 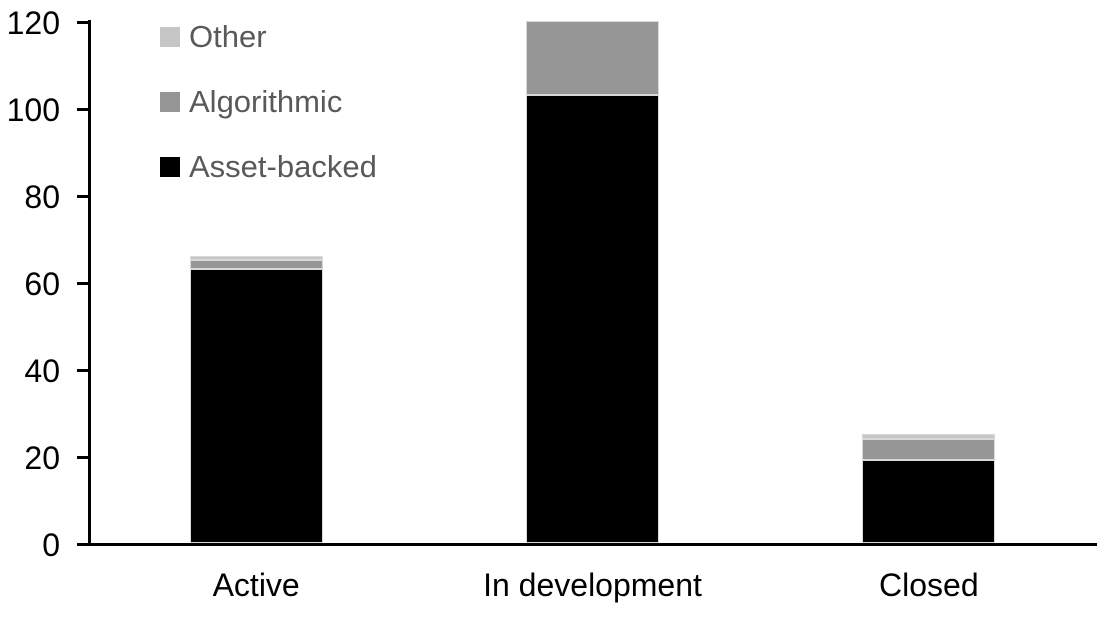 I want to click on legend-swatch-algorithmic, so click(x=170, y=102).